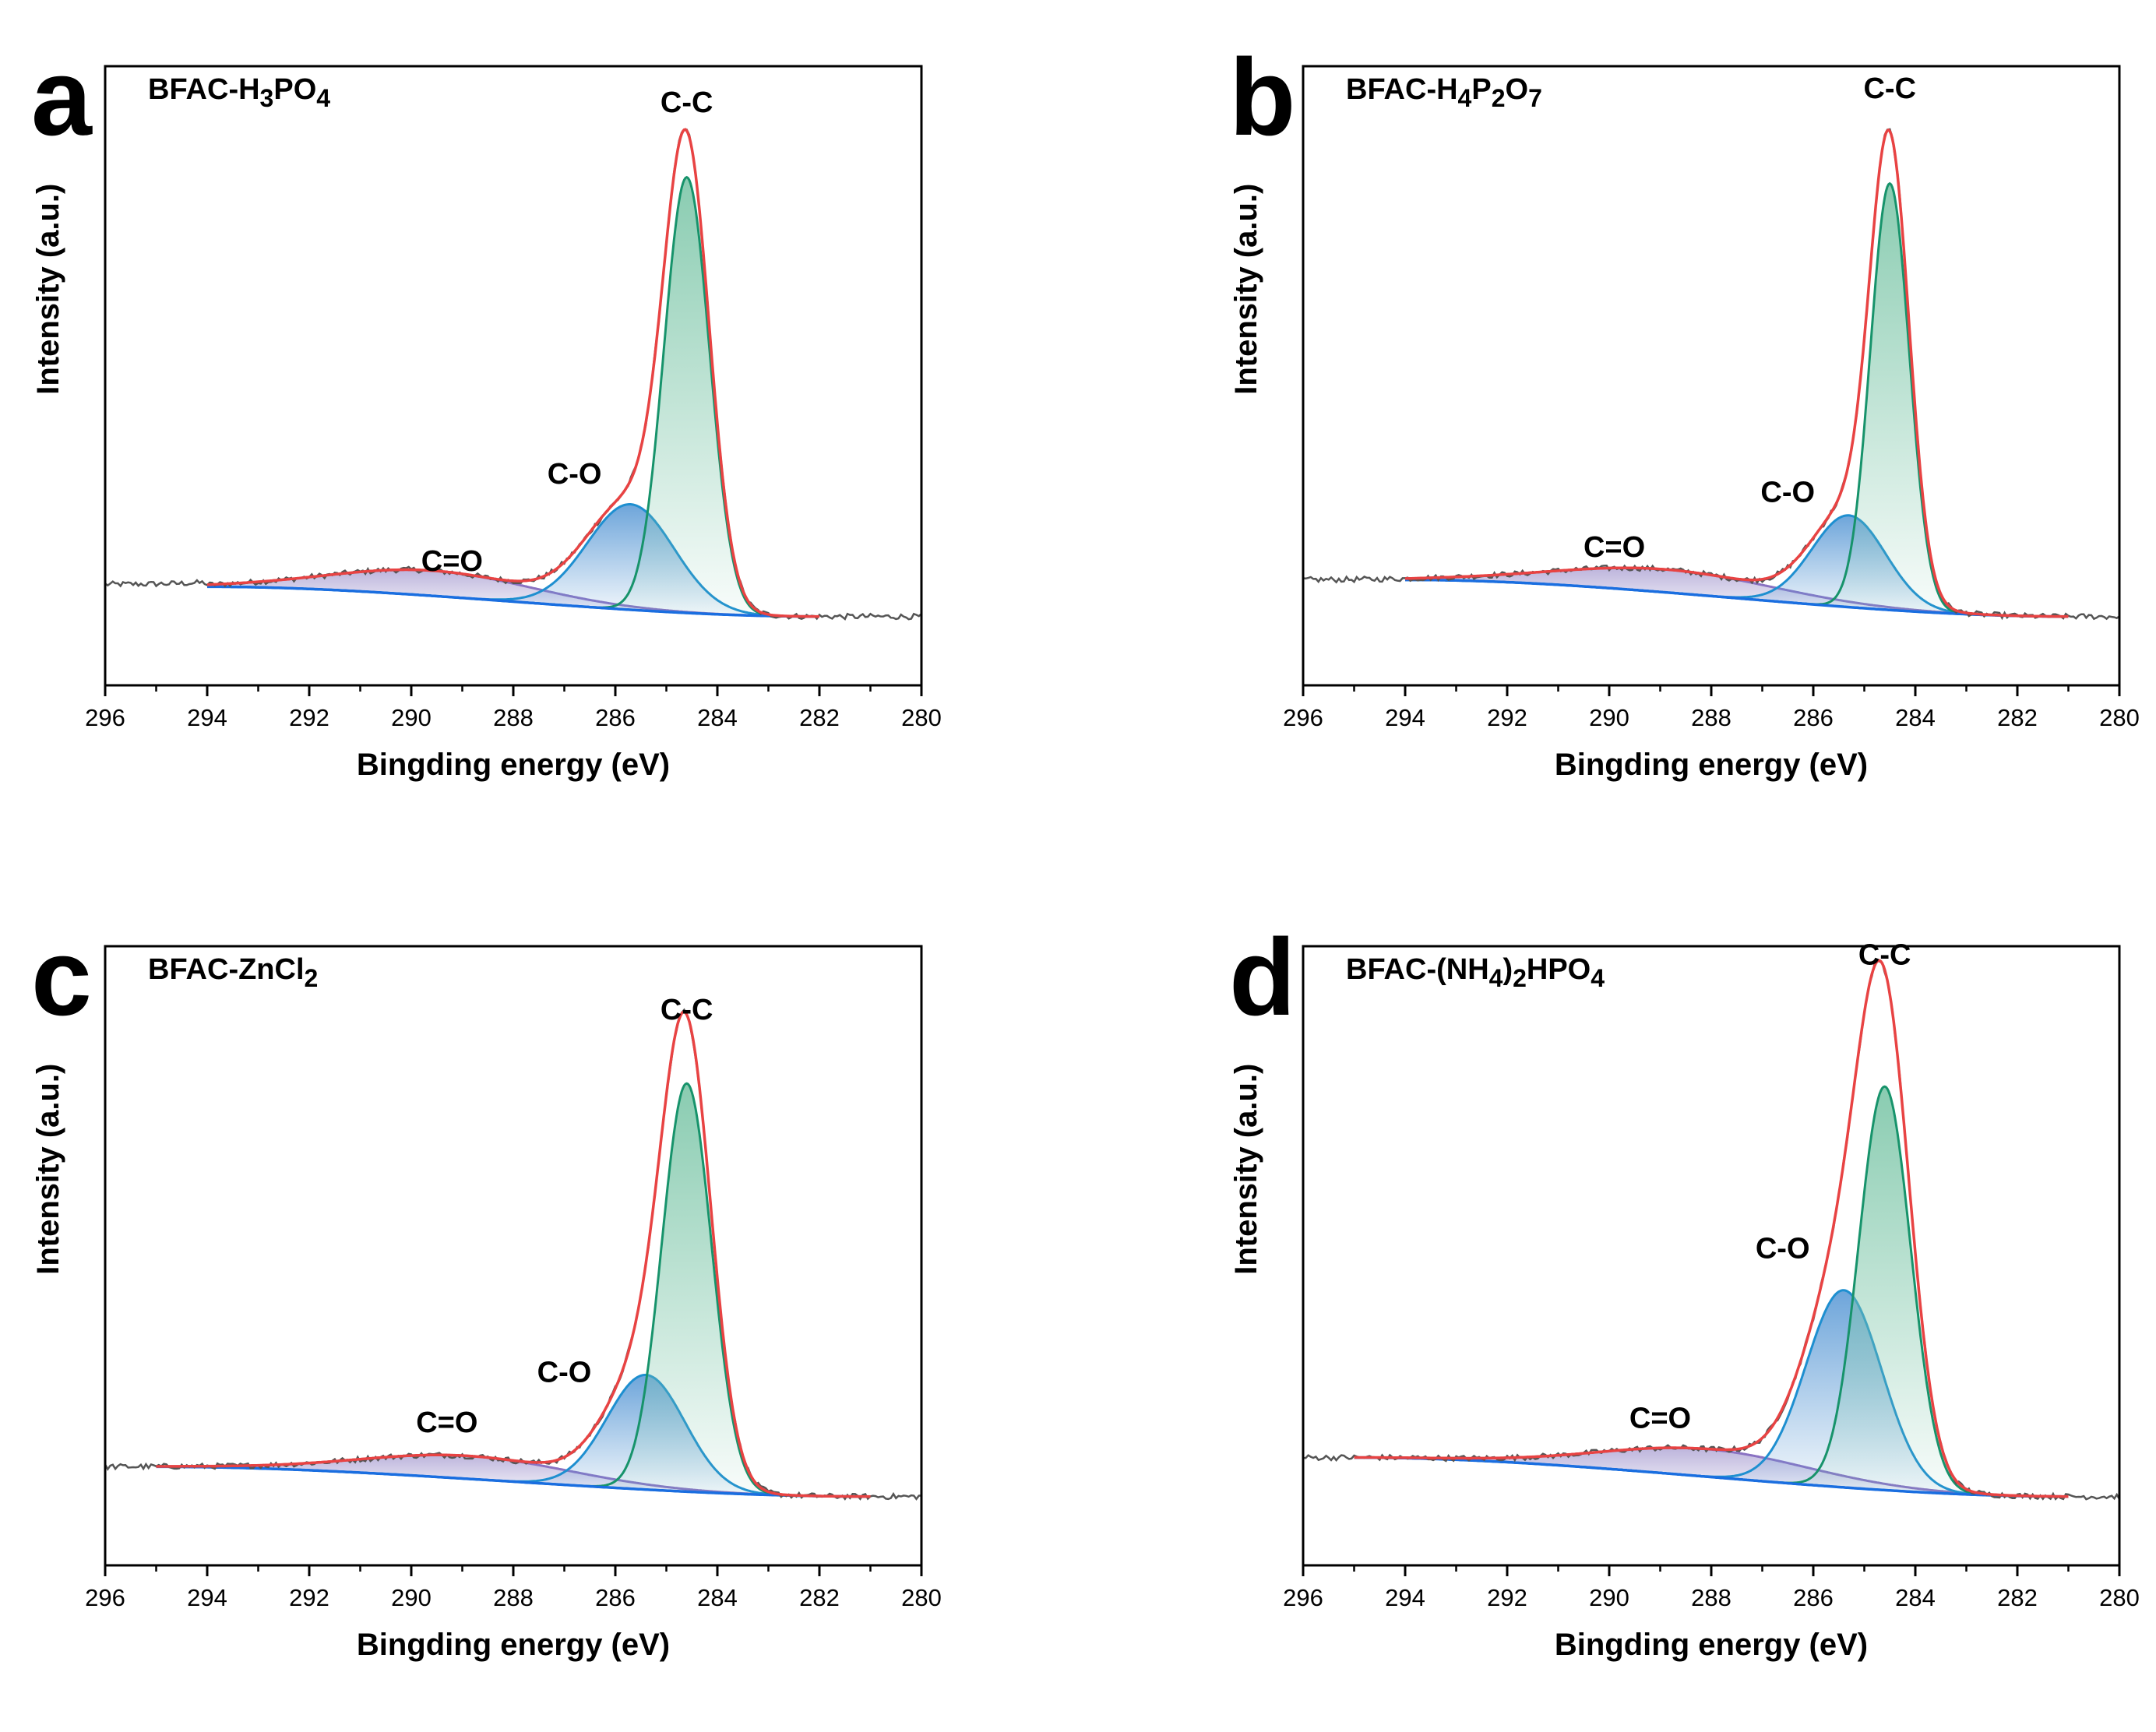 The image size is (2156, 1732). I want to click on fill-C-O, so click(1737, 566).